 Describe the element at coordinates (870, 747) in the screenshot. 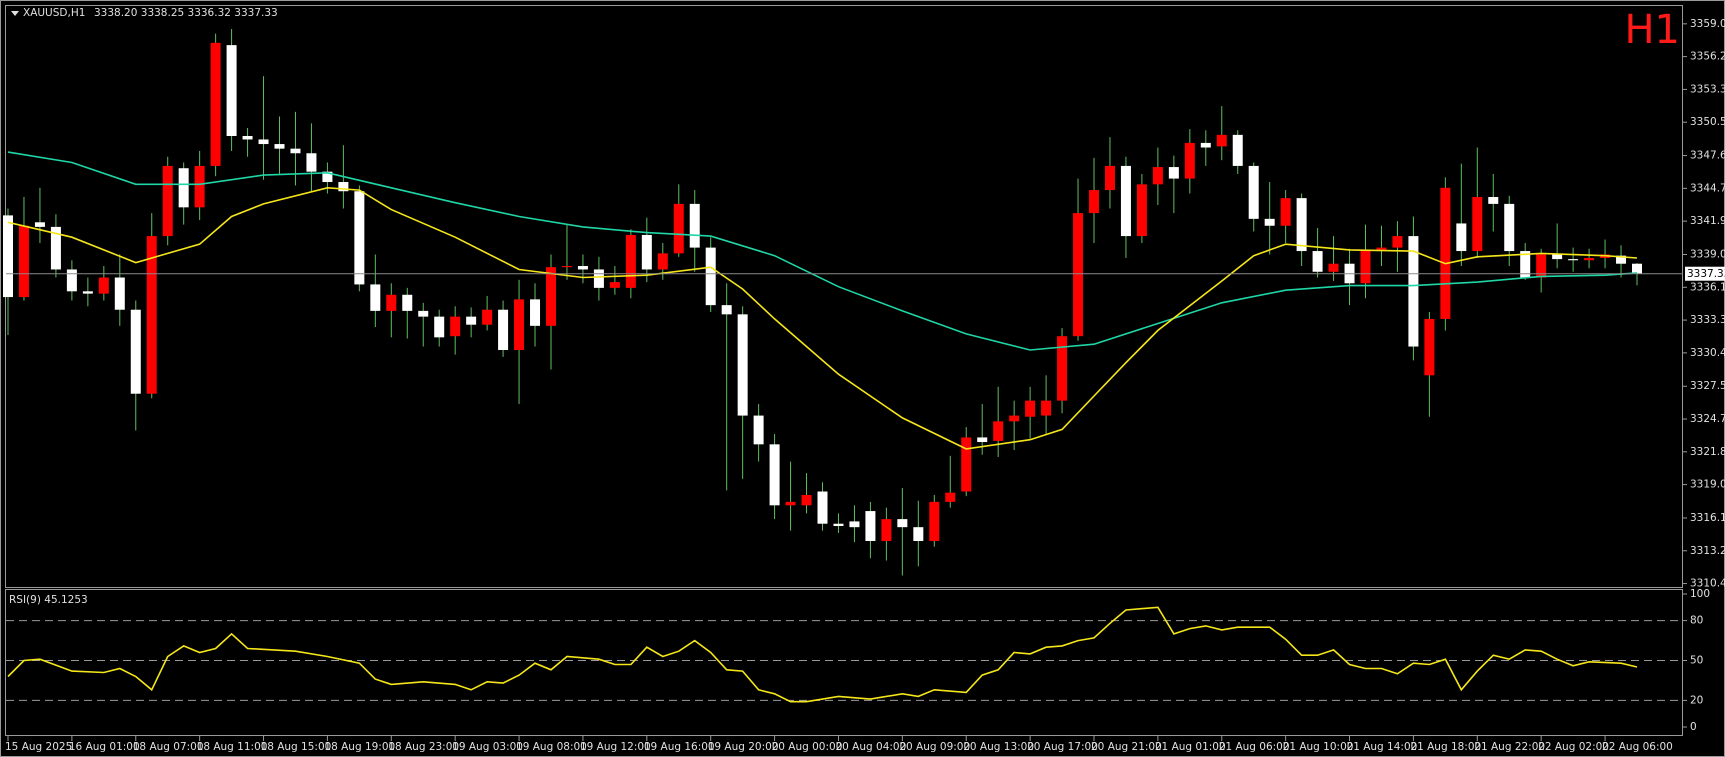

I see `x-tick-label: 20 Aug 04:00` at that location.